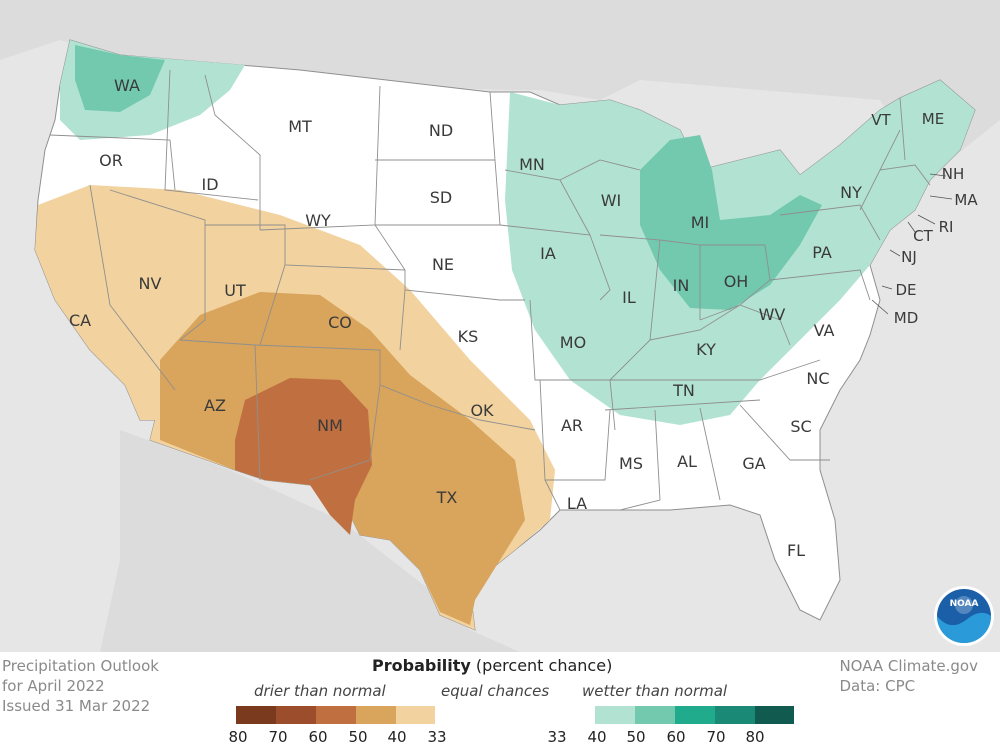 The image size is (1000, 752). I want to click on state-label-mt: MT, so click(300, 126).